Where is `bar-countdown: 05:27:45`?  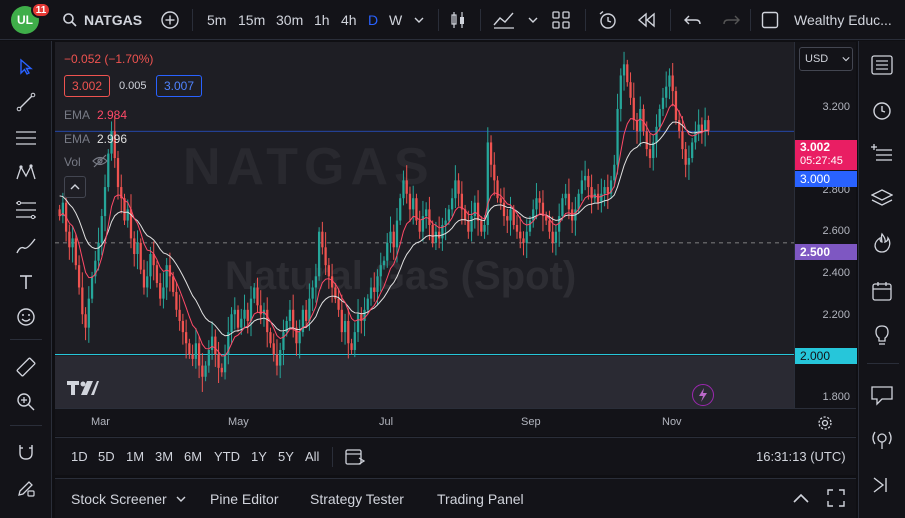
bar-countdown: 05:27:45 is located at coordinates (821, 161).